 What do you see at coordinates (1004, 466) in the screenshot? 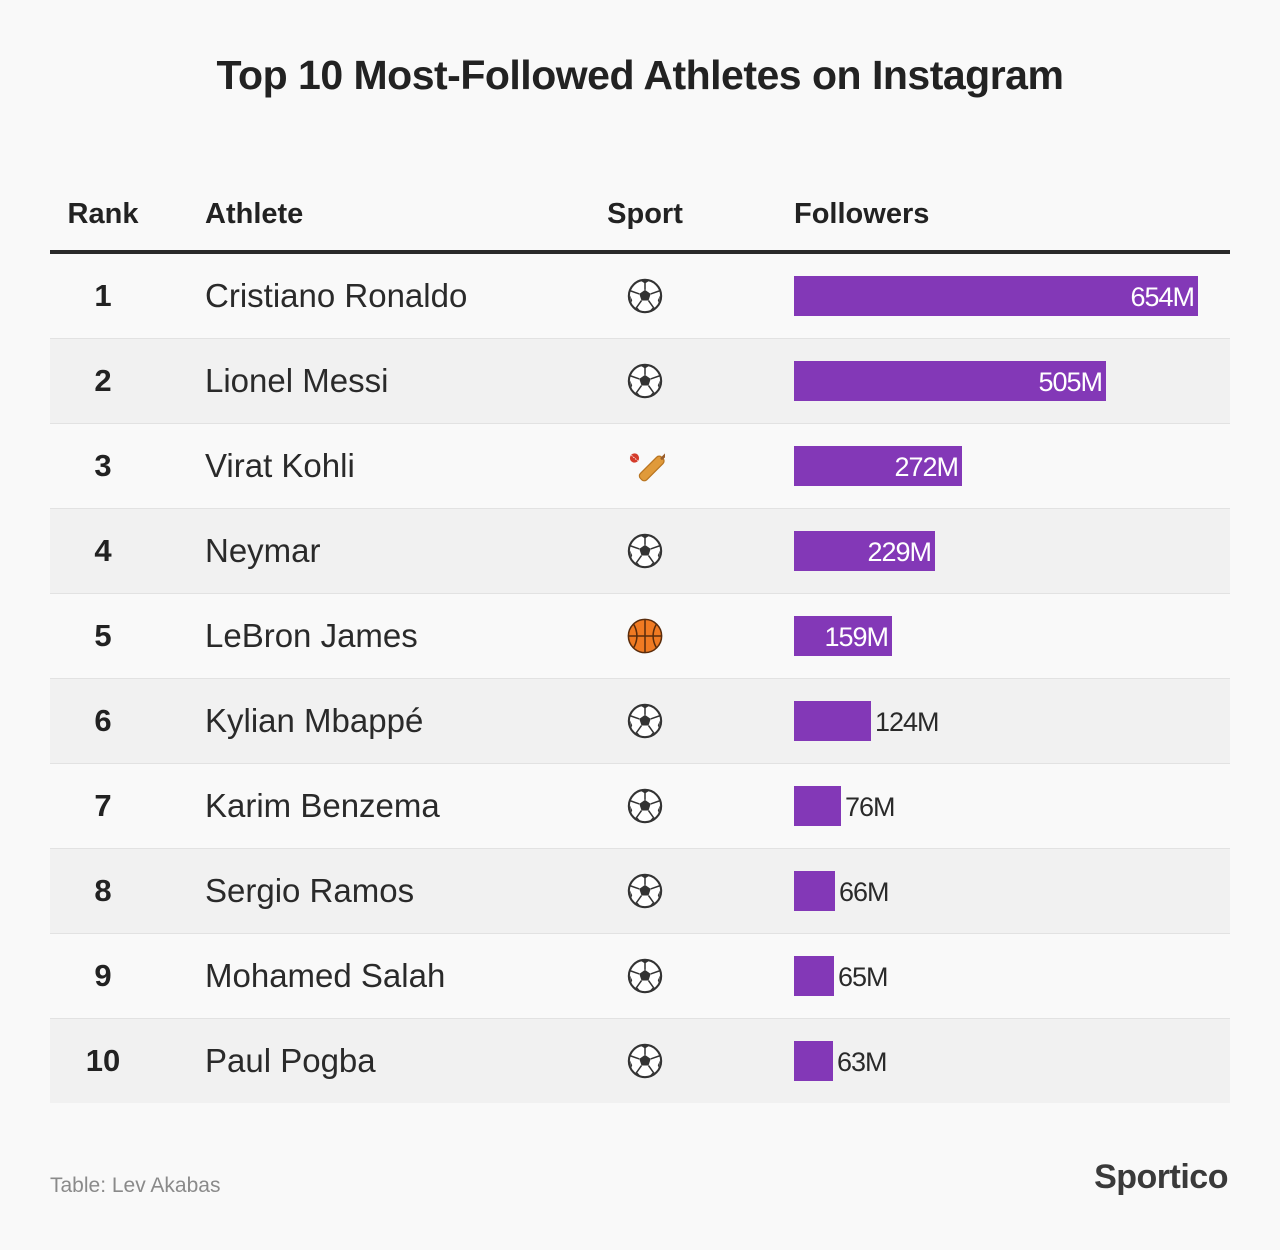
I see `followers-cell: 272M` at bounding box center [1004, 466].